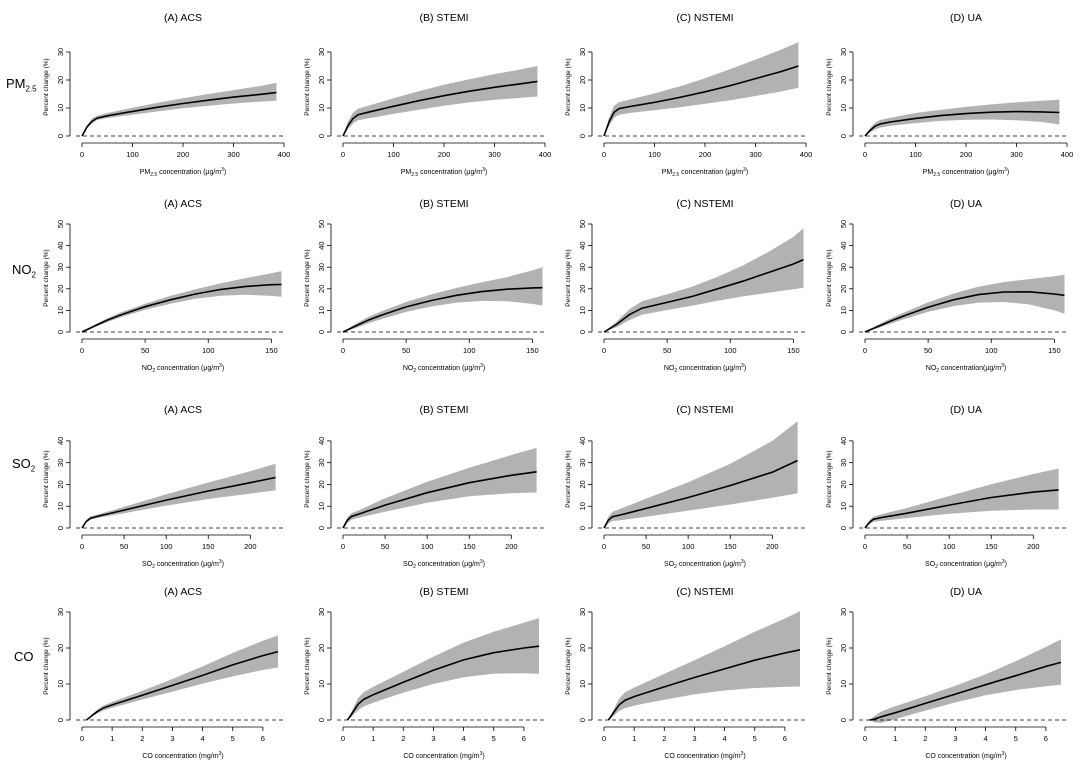 The height and width of the screenshot is (770, 1080). I want to click on x-axis-label-part: PM, so click(928, 172).